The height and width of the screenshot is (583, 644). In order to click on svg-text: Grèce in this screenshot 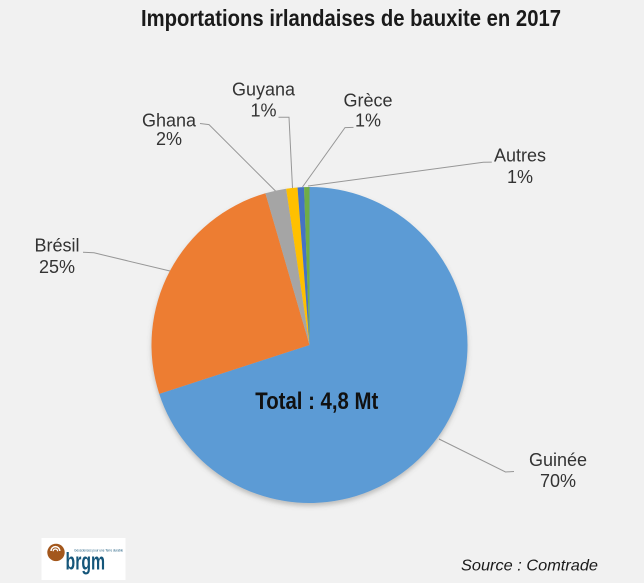, I will do `click(367, 100)`.